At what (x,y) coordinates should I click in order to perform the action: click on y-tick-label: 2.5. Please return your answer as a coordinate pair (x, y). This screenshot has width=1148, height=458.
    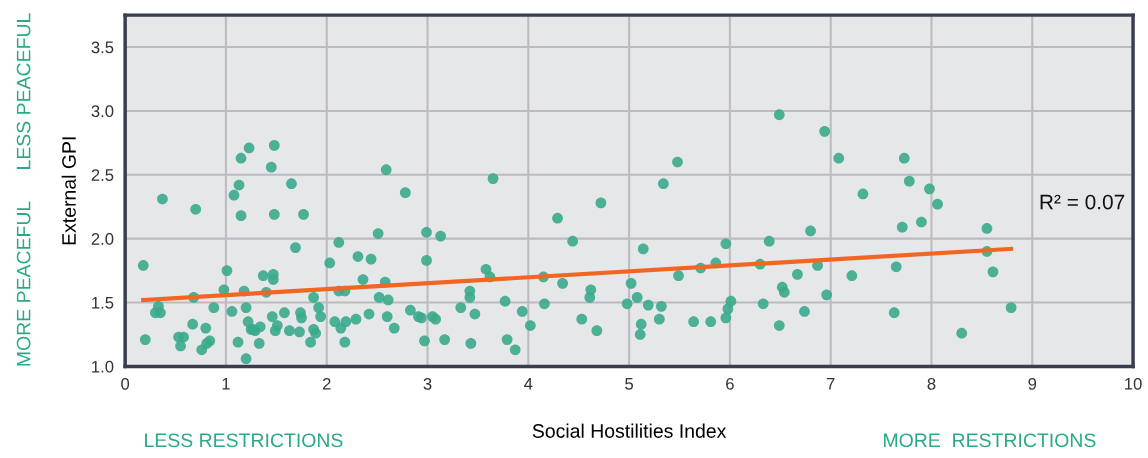
    Looking at the image, I should click on (102, 175).